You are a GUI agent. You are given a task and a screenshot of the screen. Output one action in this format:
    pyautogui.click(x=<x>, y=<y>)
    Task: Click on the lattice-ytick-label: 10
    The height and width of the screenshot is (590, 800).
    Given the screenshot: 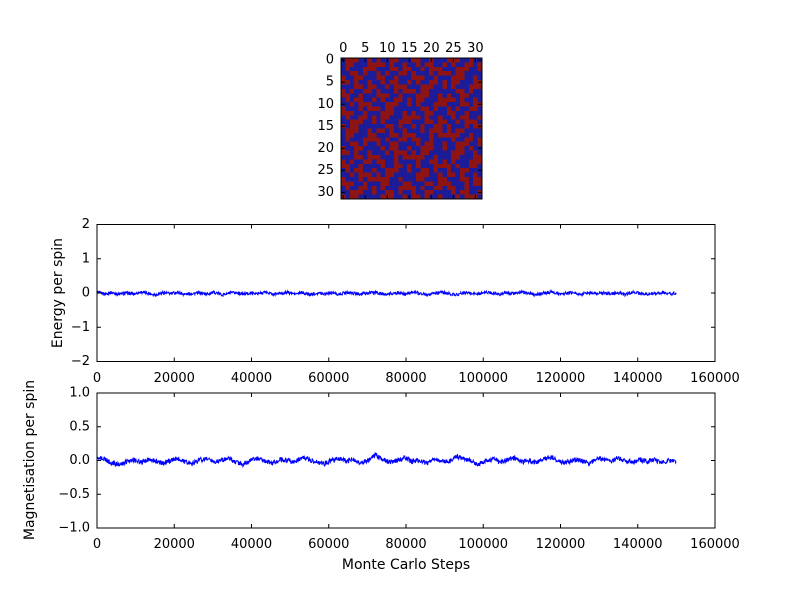 What is the action you would take?
    pyautogui.click(x=325, y=104)
    